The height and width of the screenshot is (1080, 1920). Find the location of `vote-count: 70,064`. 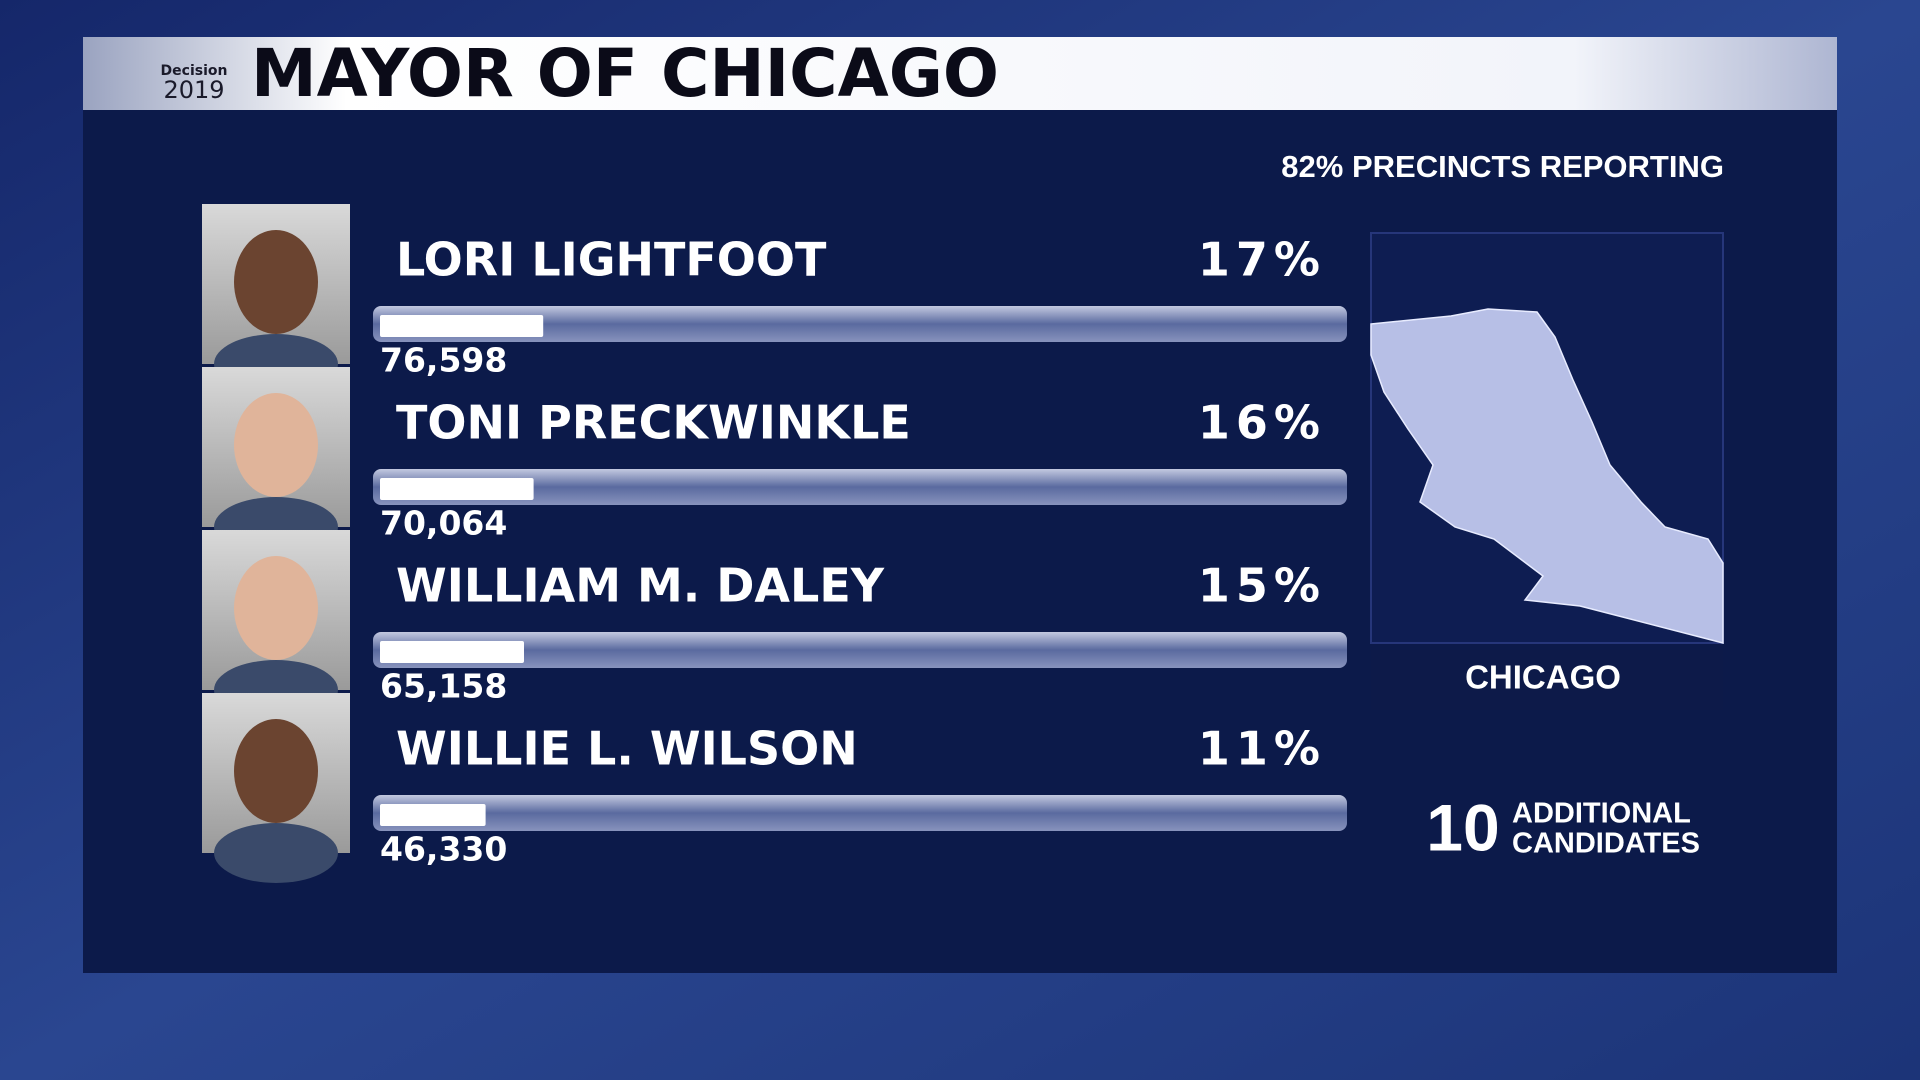

vote-count: 70,064 is located at coordinates (443, 523).